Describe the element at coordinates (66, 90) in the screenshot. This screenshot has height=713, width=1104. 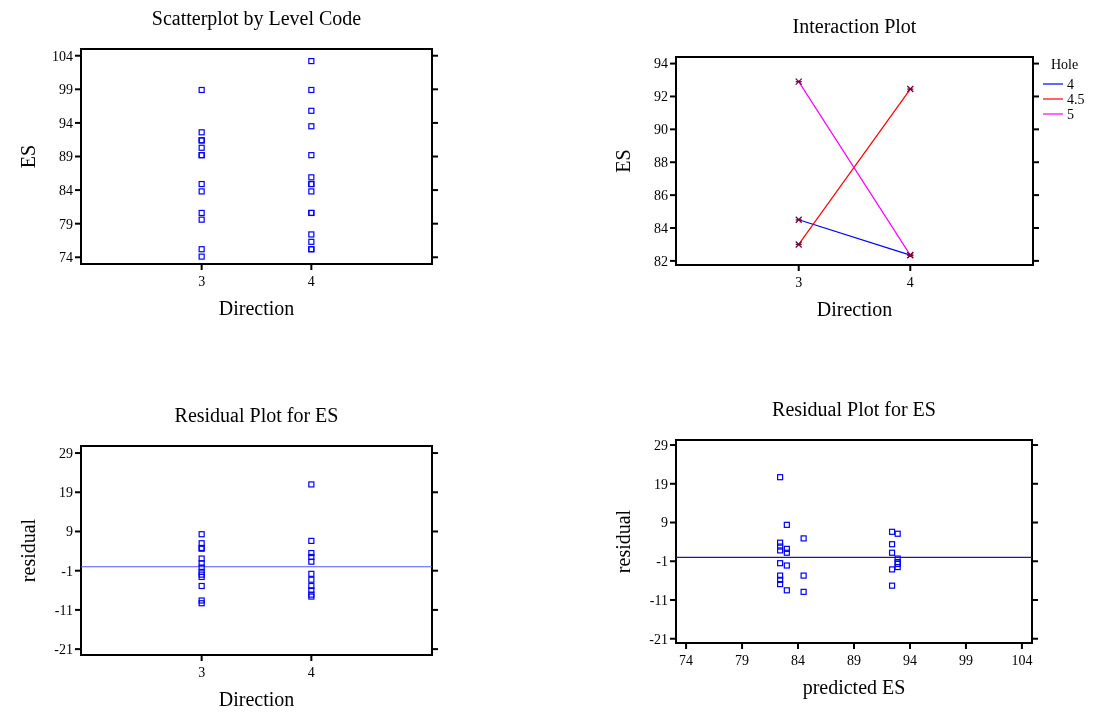
I see `y-tick-label: 99` at that location.